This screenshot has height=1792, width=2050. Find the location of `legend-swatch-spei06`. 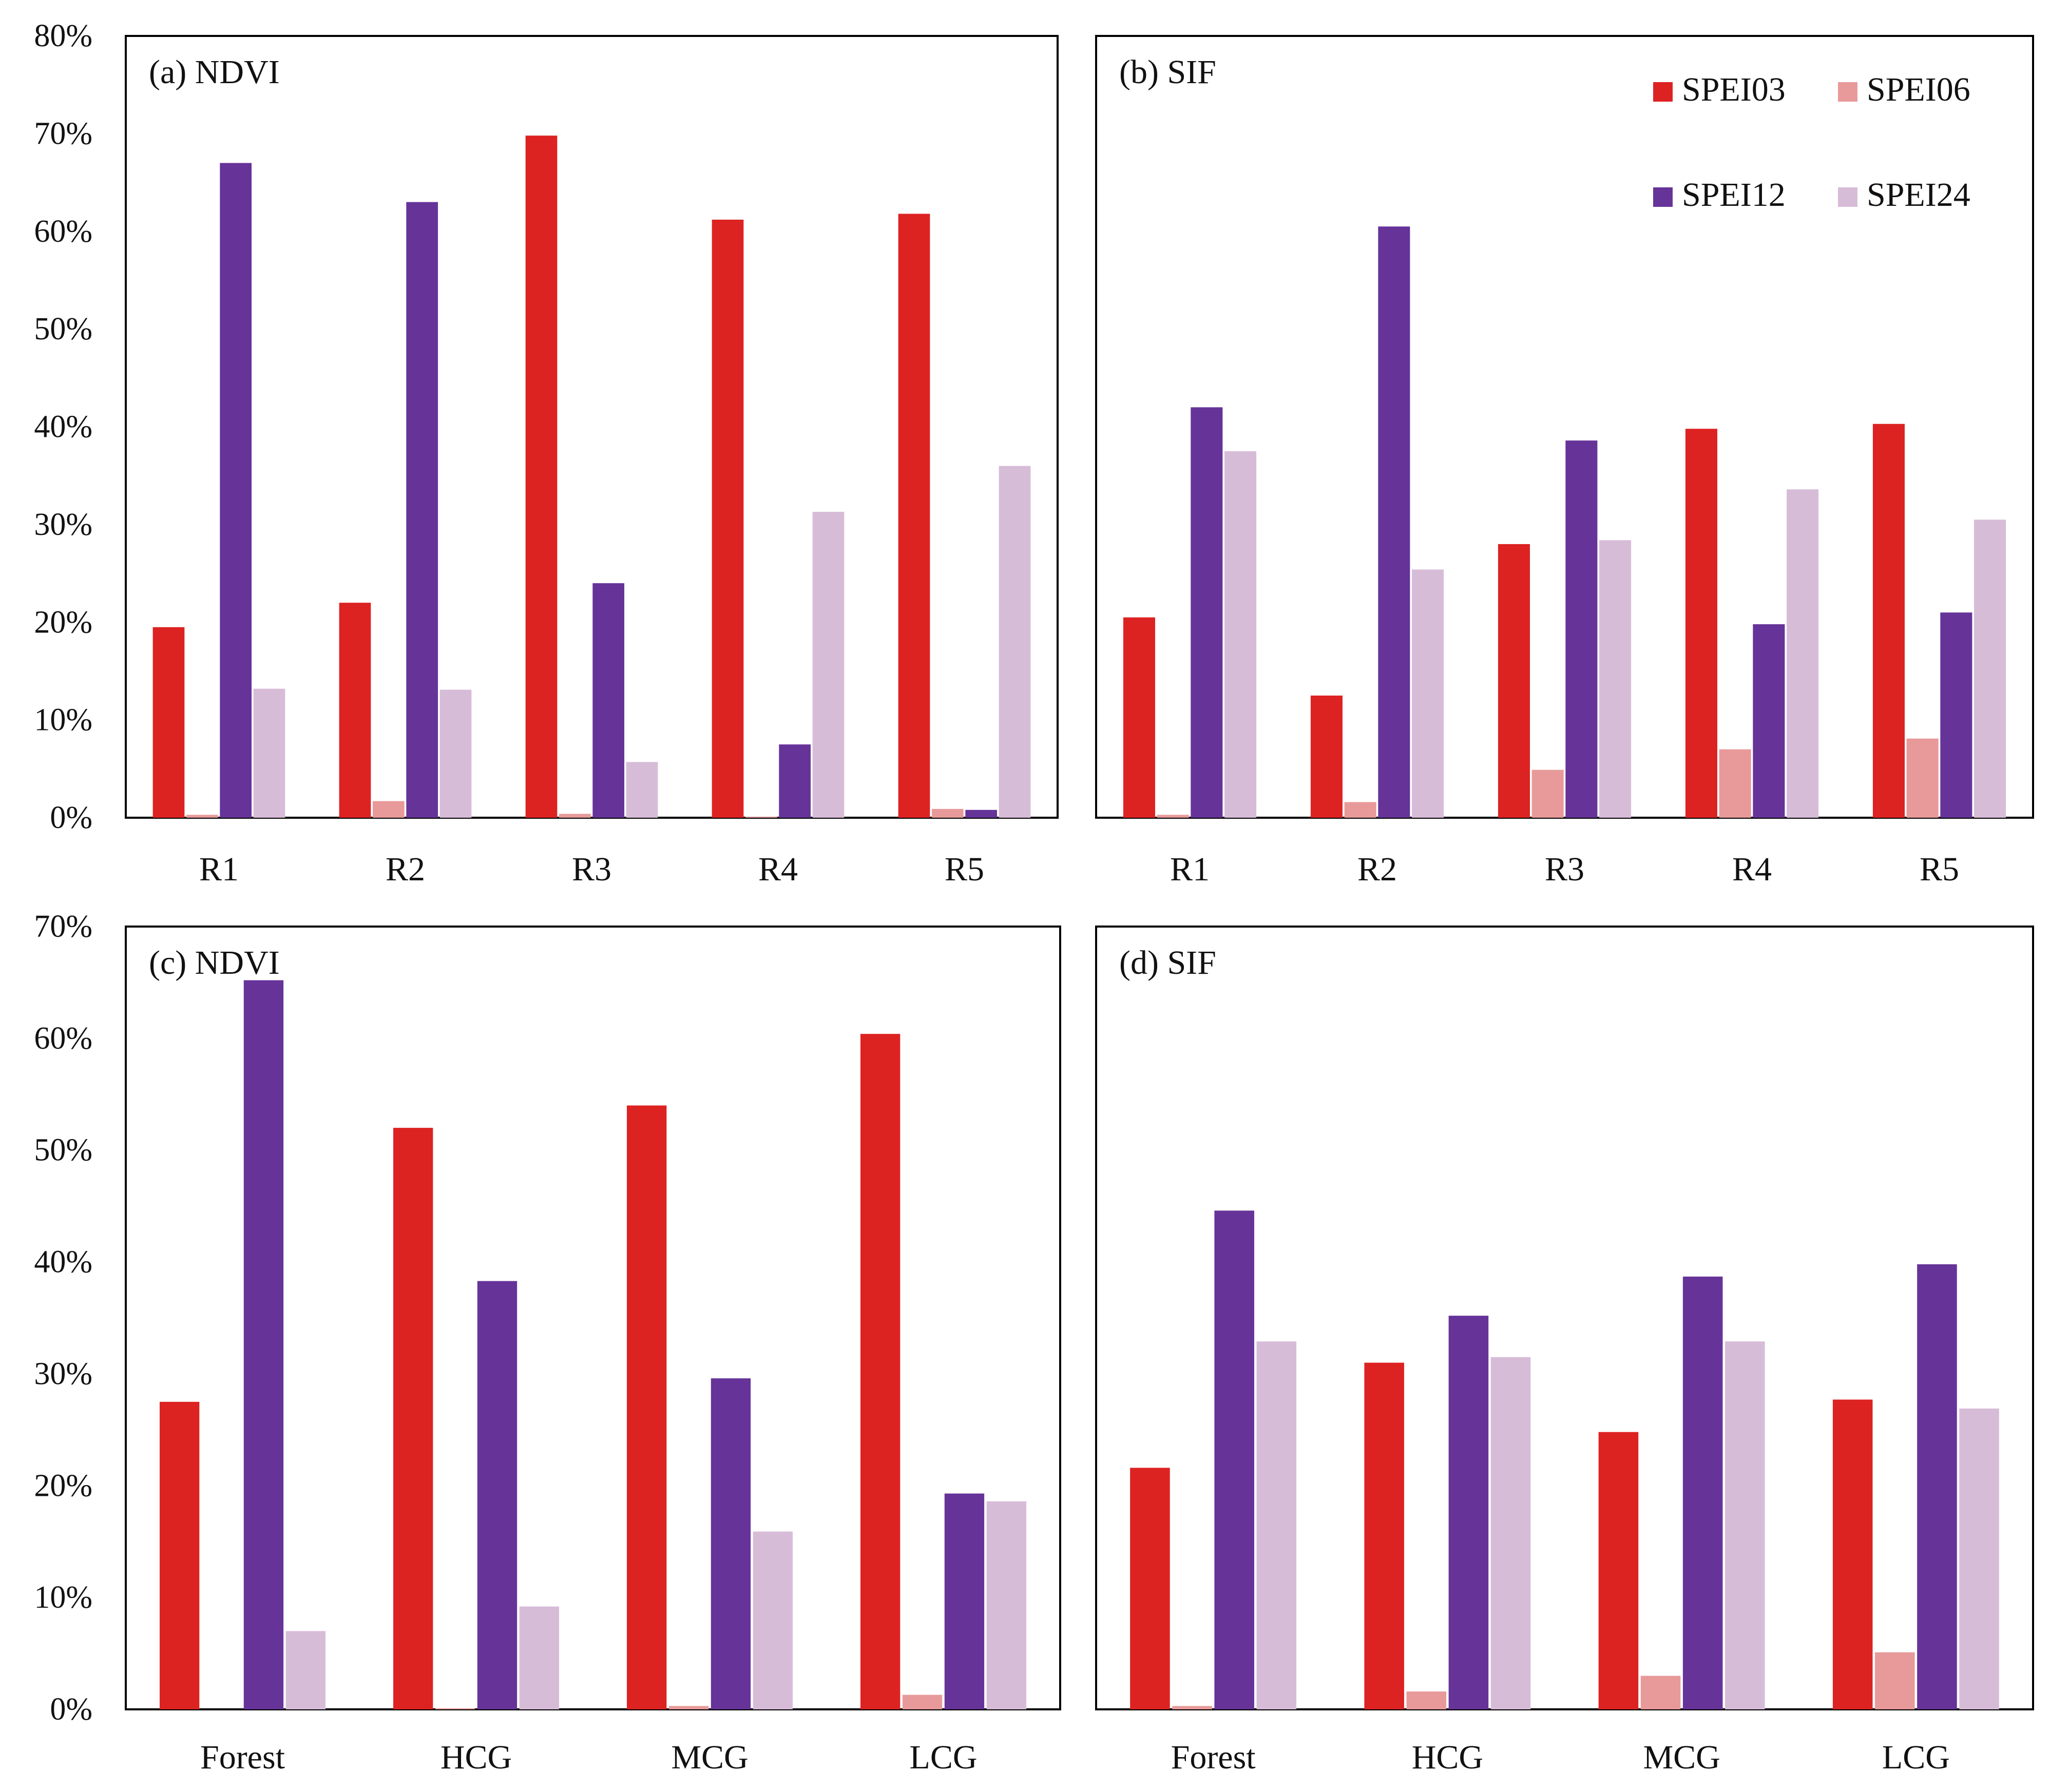

legend-swatch-spei06 is located at coordinates (1847, 92).